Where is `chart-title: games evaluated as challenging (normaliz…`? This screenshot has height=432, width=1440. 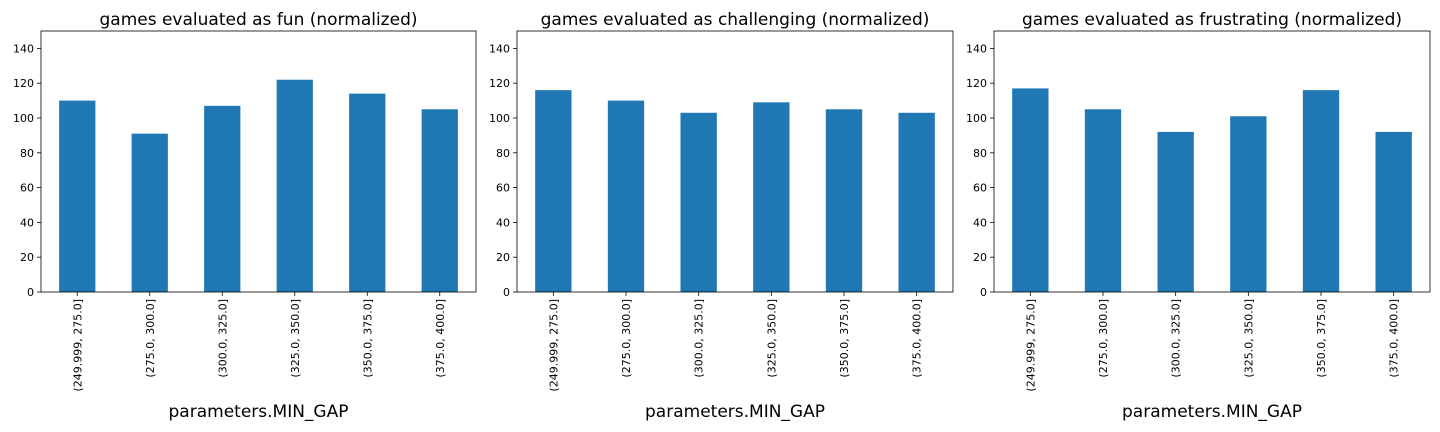
chart-title: games evaluated as challenging (normaliz… is located at coordinates (735, 20).